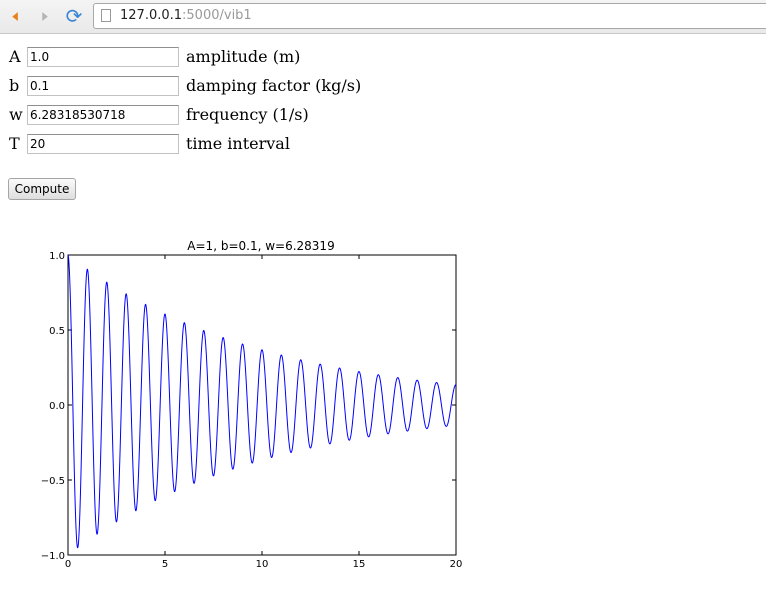 The height and width of the screenshot is (591, 766). Describe the element at coordinates (260, 246) in the screenshot. I see `chart-title: A=1, b=0.1, w=6.28319` at that location.